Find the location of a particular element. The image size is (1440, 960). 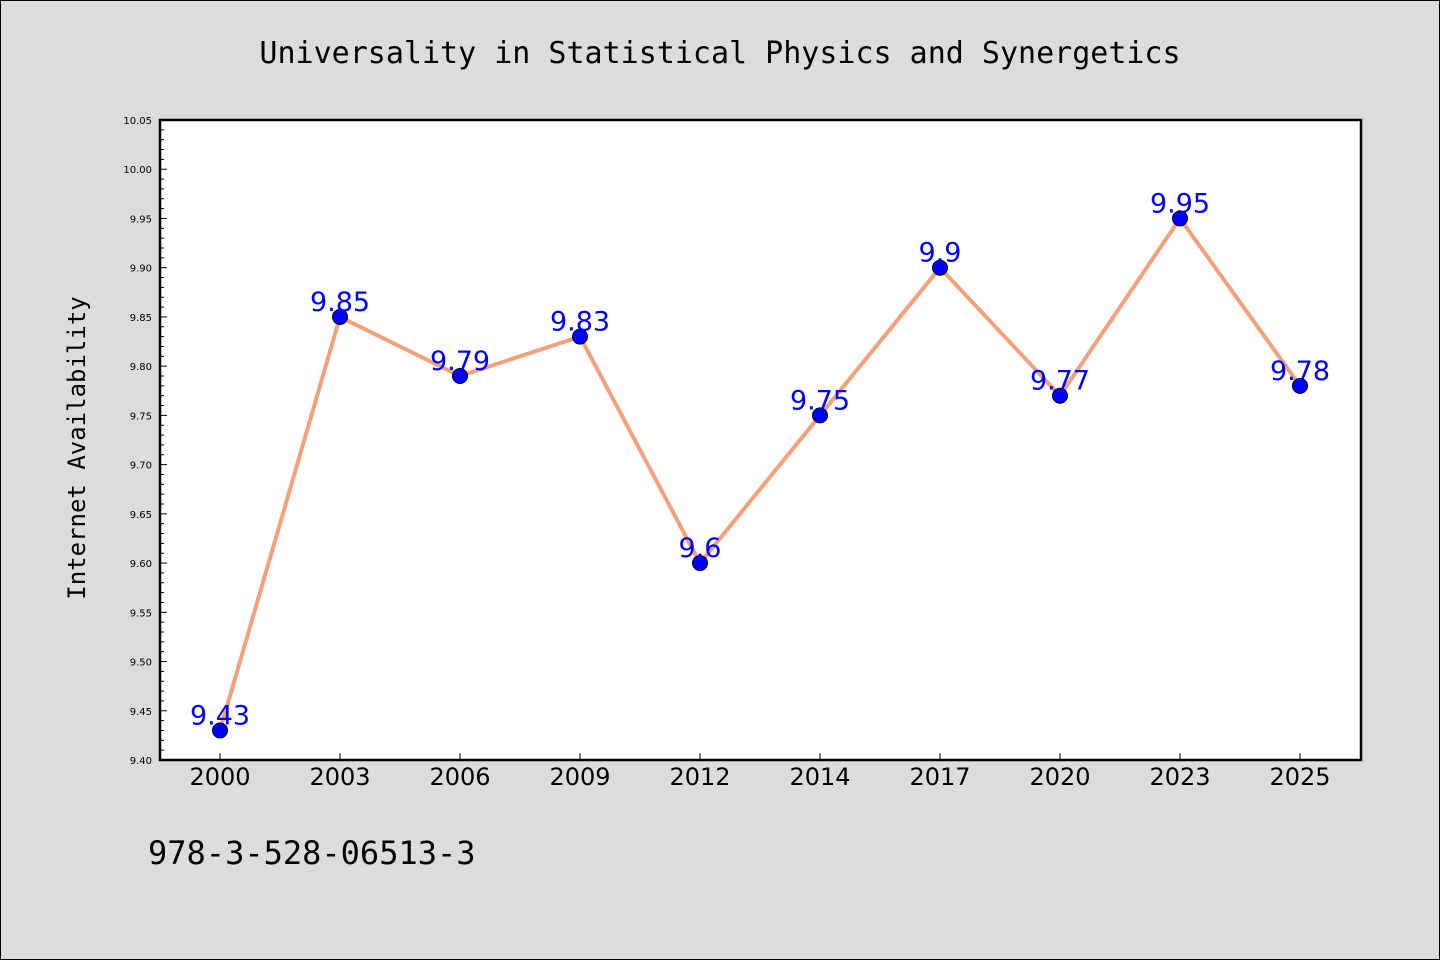

y-tick-label: 9.55 is located at coordinates (141, 613).